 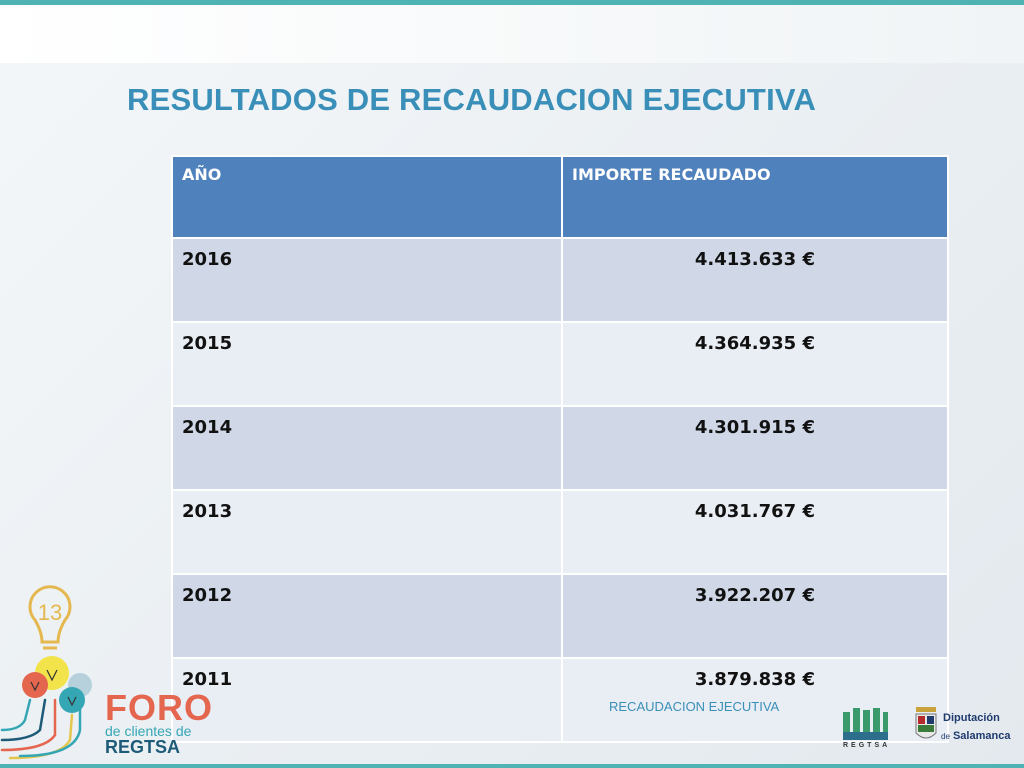 I want to click on table-row: 2014 4.301.915 €, so click(x=560, y=448).